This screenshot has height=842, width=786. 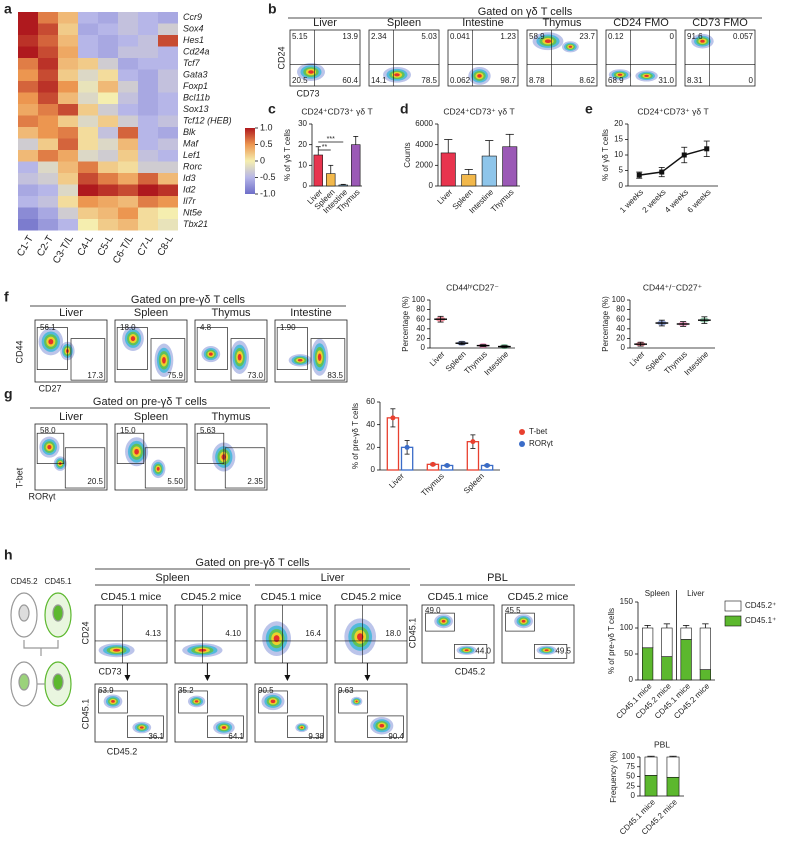 I want to click on gene-label: Gata3, so click(x=195, y=75).